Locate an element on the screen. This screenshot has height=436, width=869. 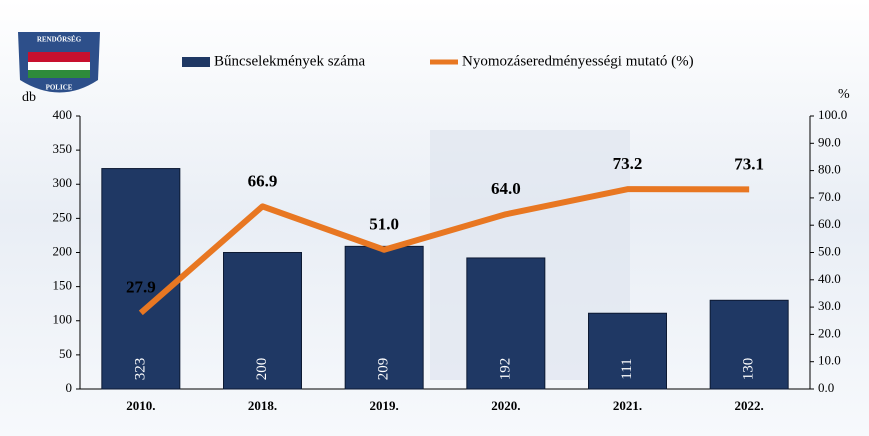
line-value-label: 73.1 is located at coordinates (749, 163).